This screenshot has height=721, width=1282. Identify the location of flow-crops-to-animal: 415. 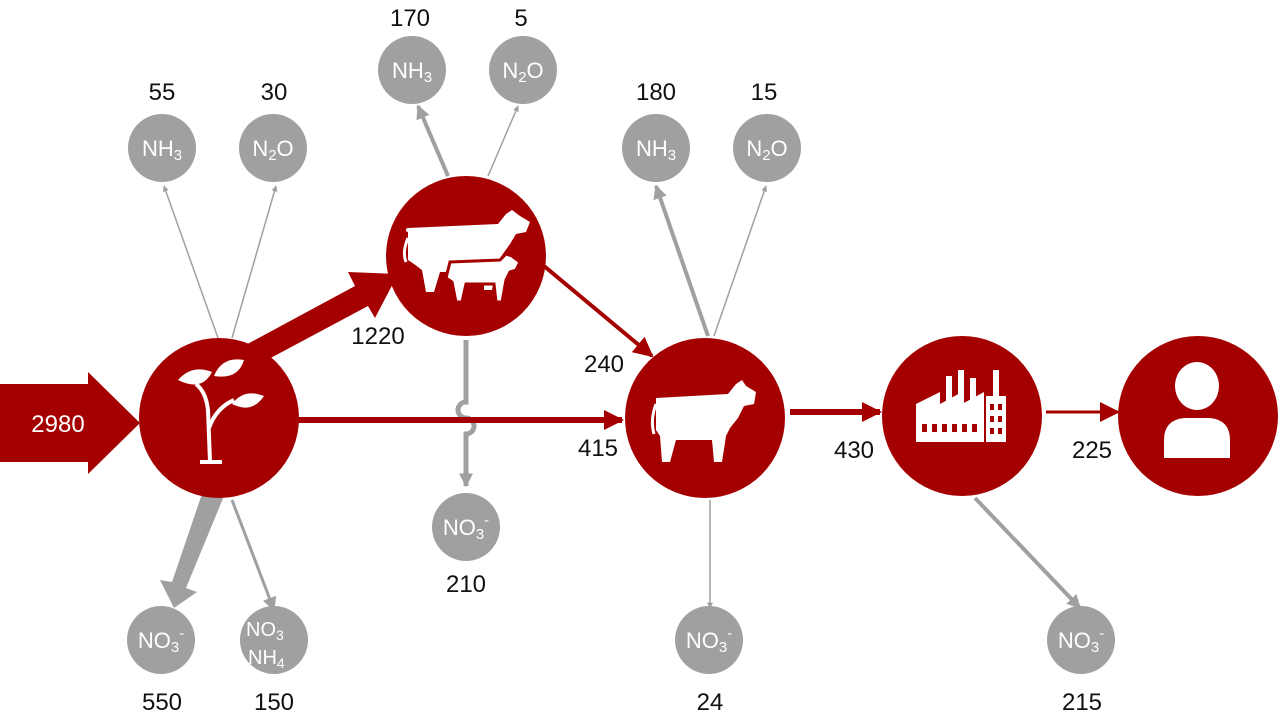
(598, 448).